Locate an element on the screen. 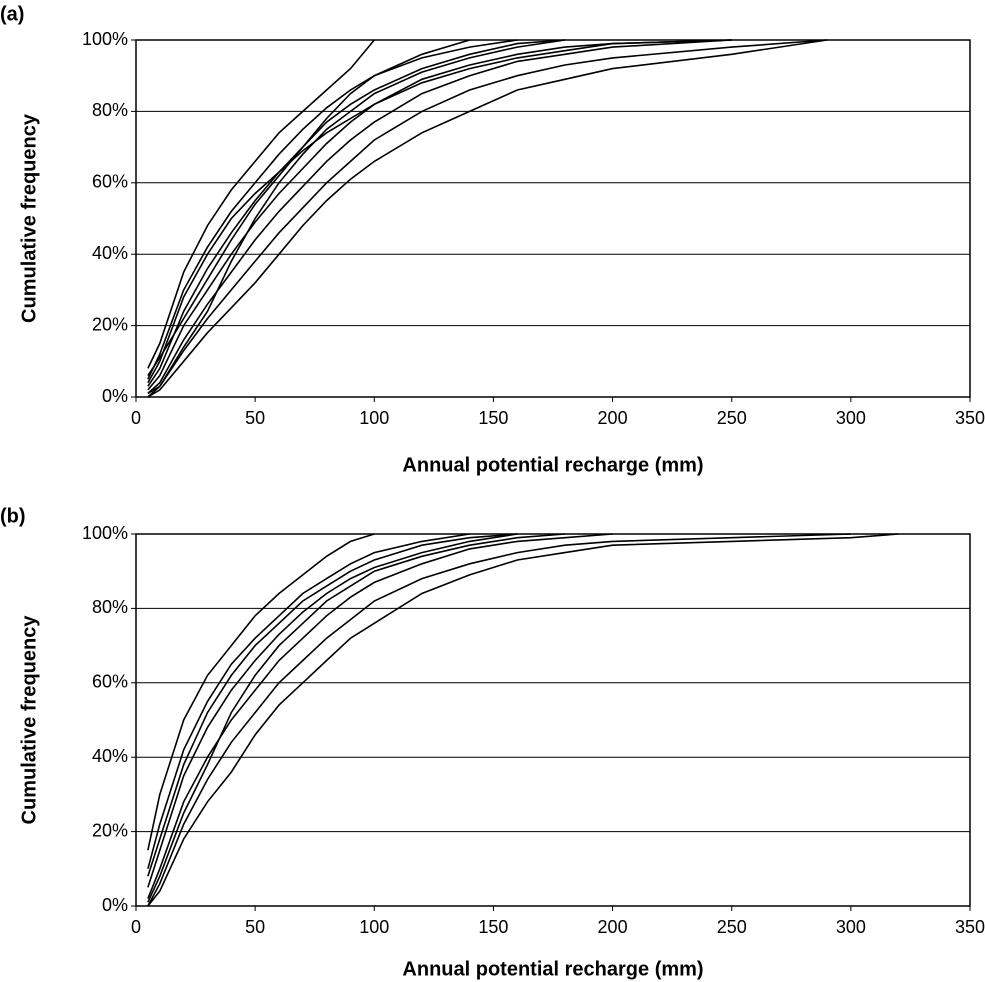 The height and width of the screenshot is (982, 985). panel-label: (a) is located at coordinates (12, 14).